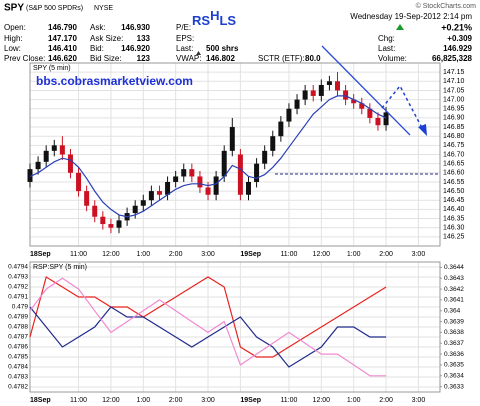  What do you see at coordinates (40, 254) in the screenshot?
I see `x-tick-label: 18Sep` at bounding box center [40, 254].